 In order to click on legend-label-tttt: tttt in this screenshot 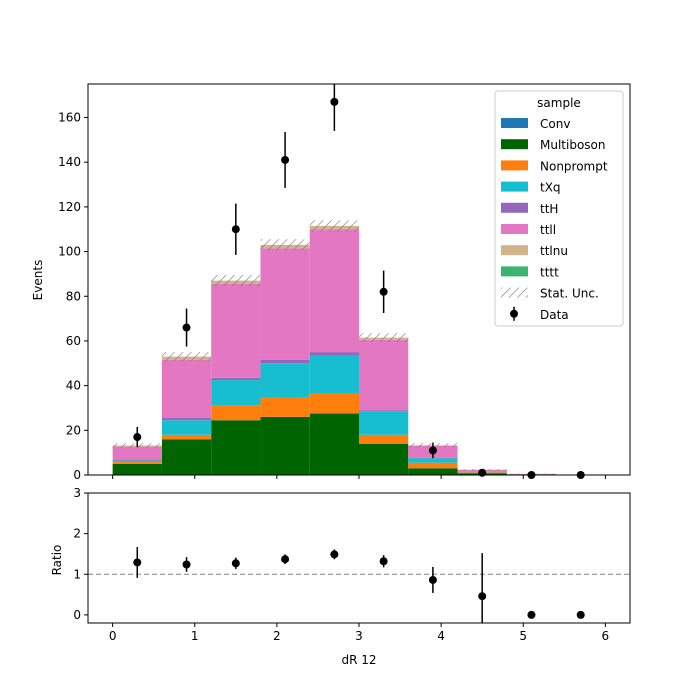, I will do `click(549, 272)`.